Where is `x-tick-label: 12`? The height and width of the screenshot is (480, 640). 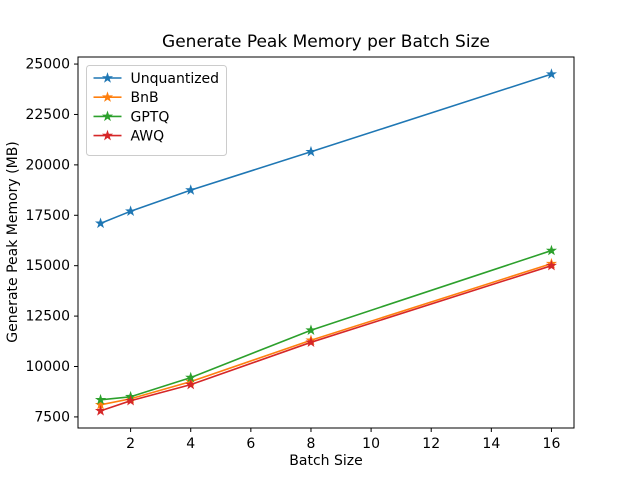
x-tick-label: 12 is located at coordinates (431, 444).